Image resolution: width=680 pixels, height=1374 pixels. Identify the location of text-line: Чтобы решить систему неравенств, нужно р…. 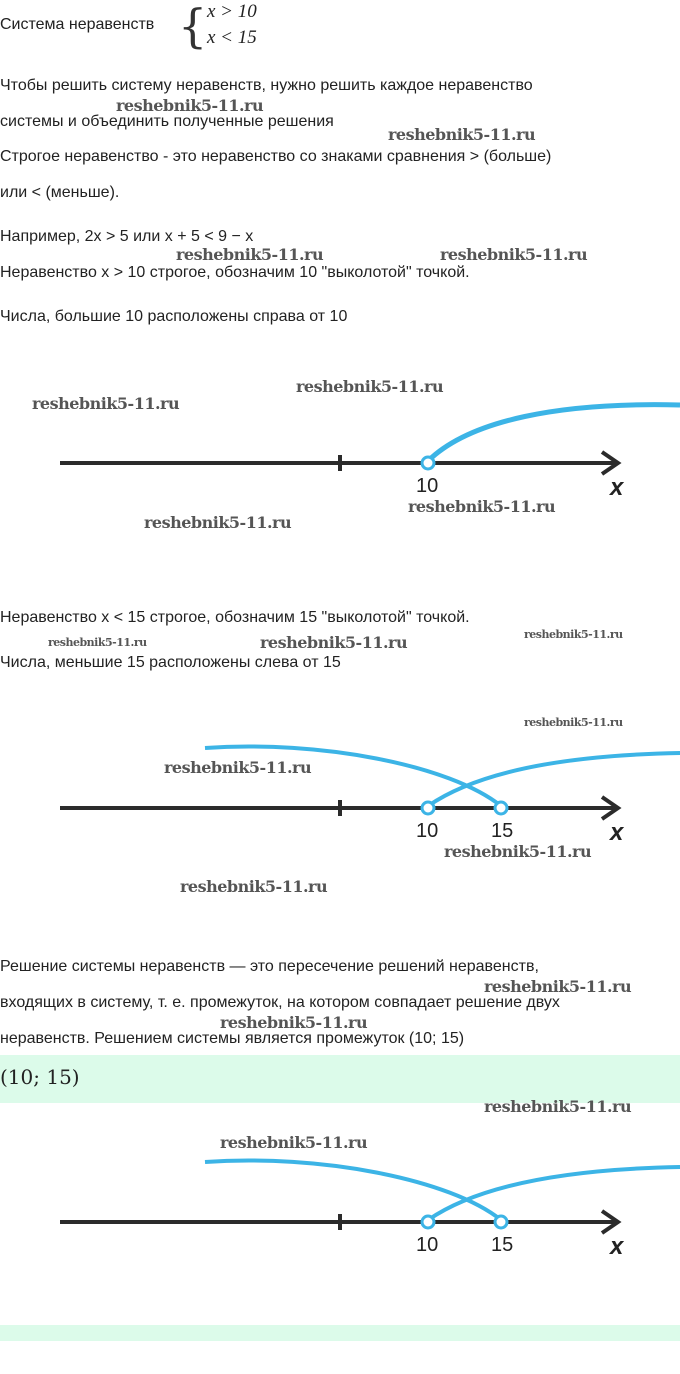
(266, 85).